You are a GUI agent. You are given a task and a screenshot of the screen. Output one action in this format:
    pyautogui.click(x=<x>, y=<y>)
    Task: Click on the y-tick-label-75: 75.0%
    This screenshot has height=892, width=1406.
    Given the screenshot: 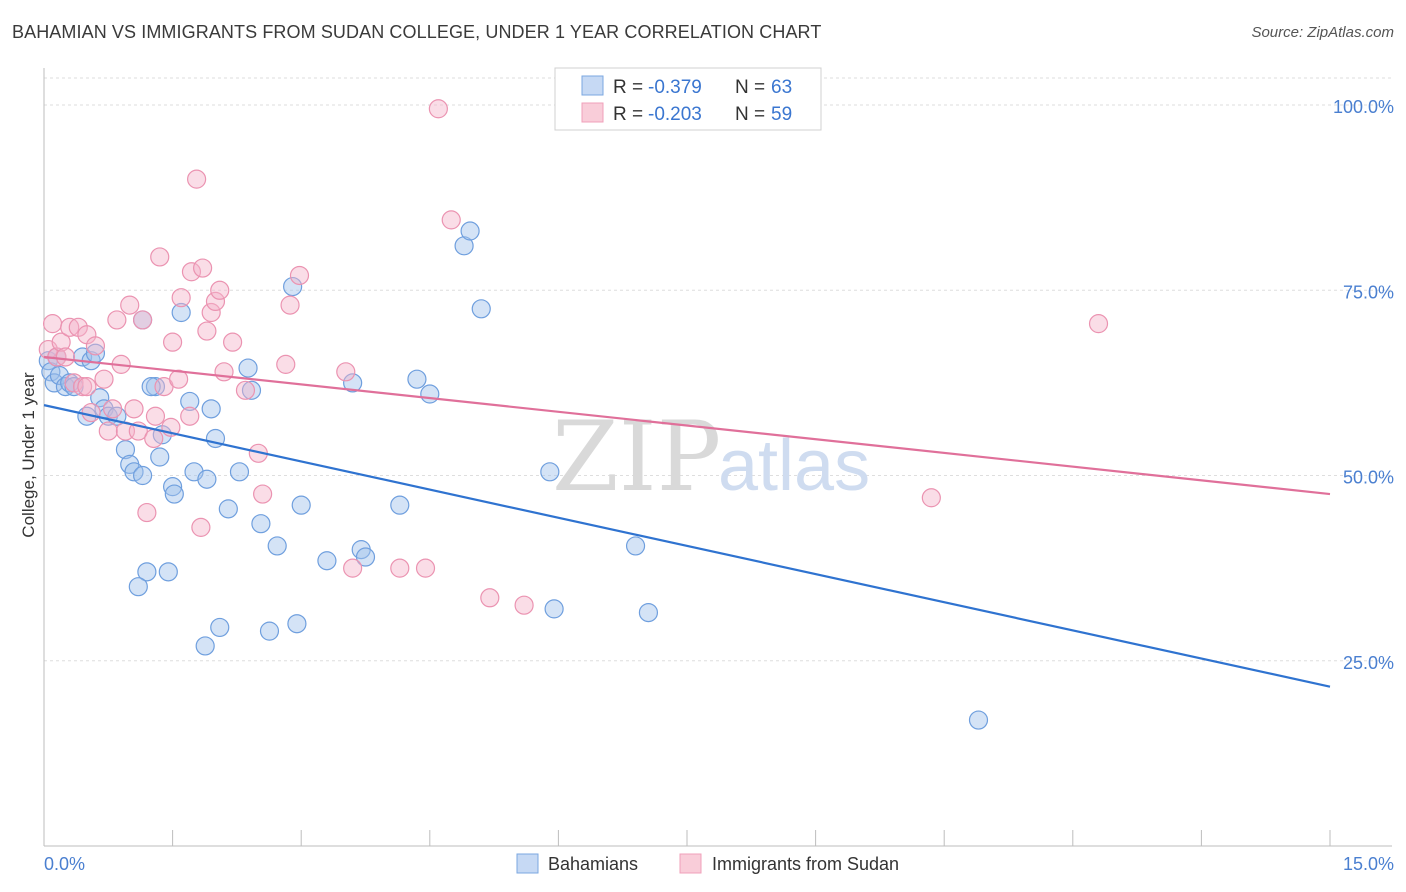 What is the action you would take?
    pyautogui.click(x=1368, y=292)
    